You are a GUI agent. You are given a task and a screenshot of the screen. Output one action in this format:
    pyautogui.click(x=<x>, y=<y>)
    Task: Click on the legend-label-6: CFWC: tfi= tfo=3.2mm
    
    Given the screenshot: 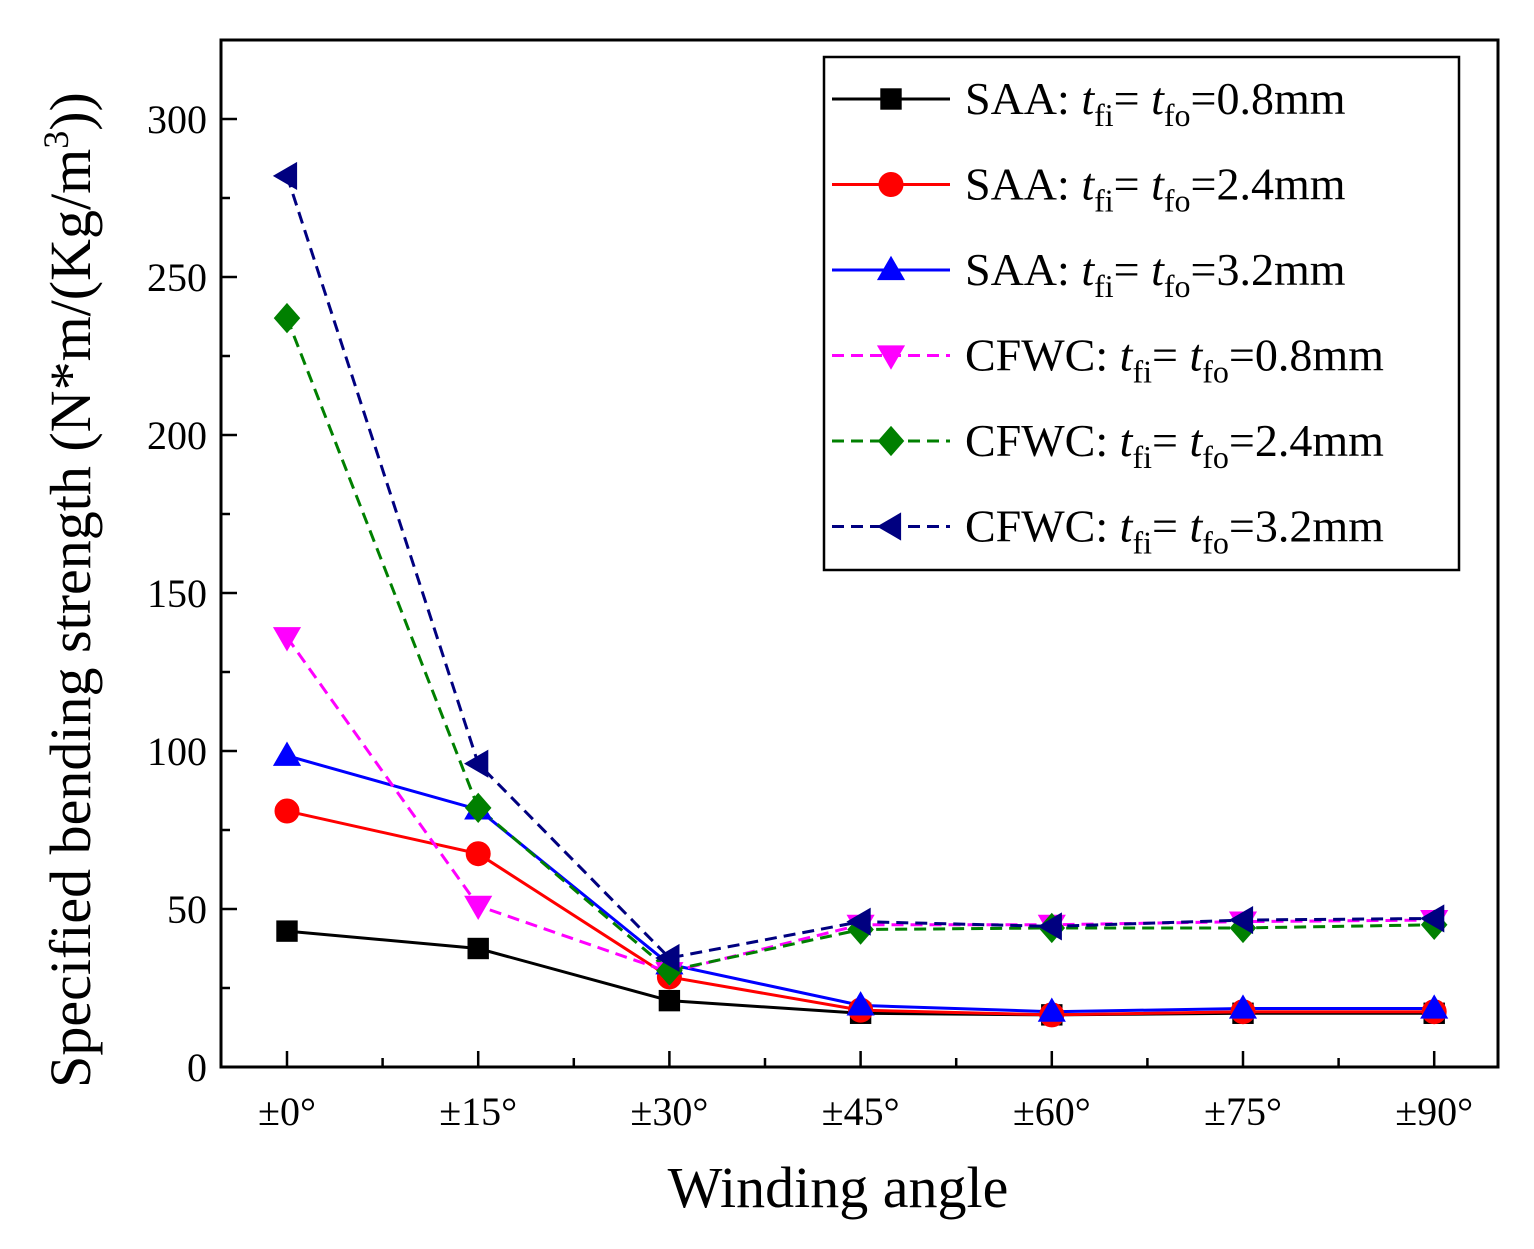 What is the action you would take?
    pyautogui.click(x=1174, y=531)
    